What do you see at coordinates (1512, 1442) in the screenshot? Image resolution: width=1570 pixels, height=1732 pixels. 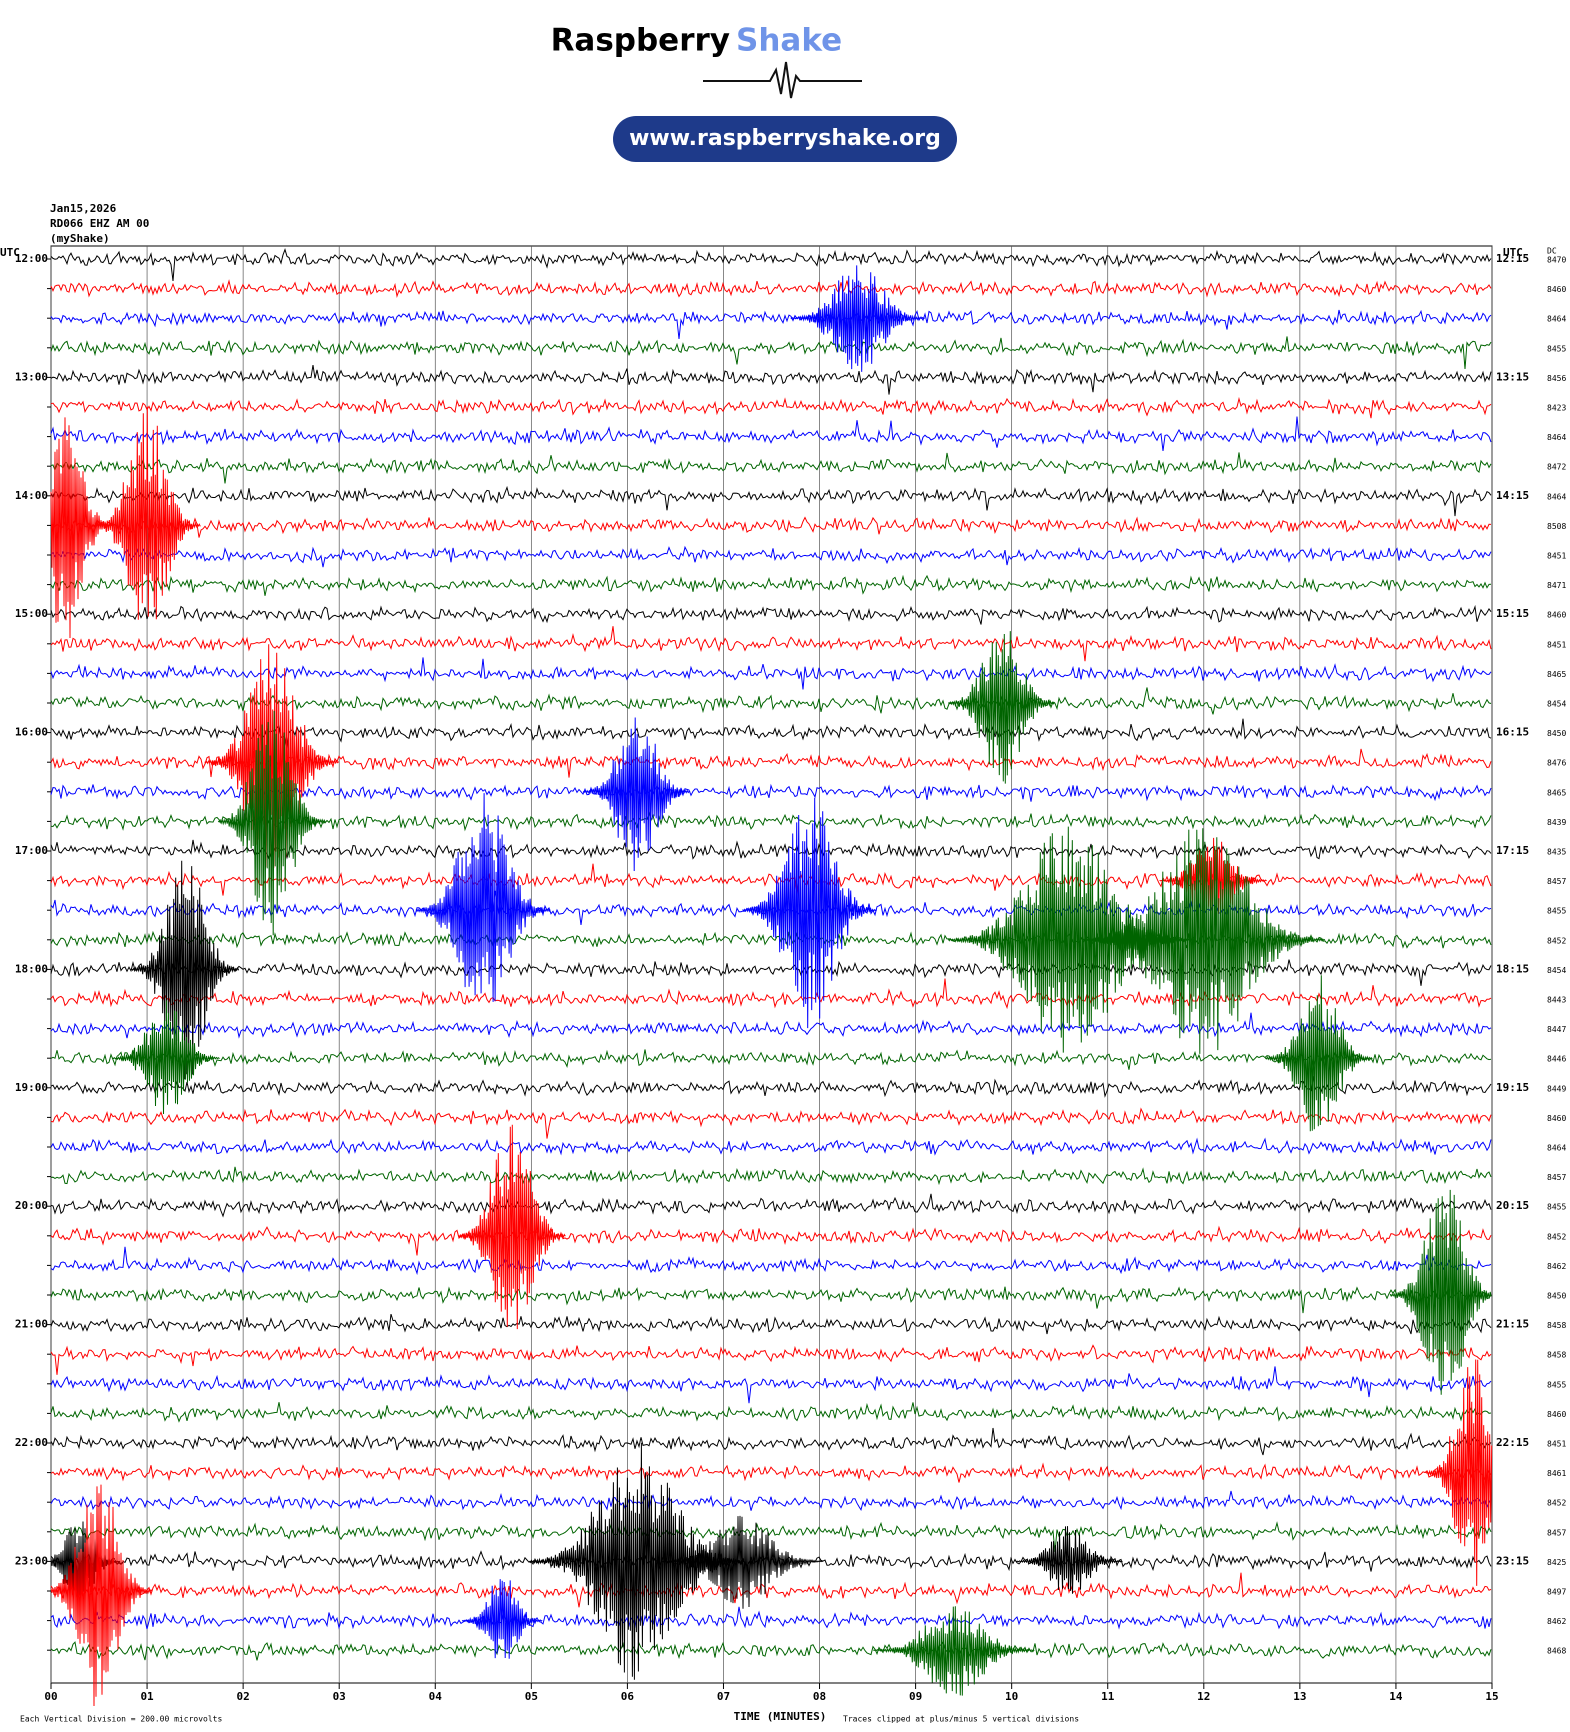 I see `hour-label-right: 22:15` at bounding box center [1512, 1442].